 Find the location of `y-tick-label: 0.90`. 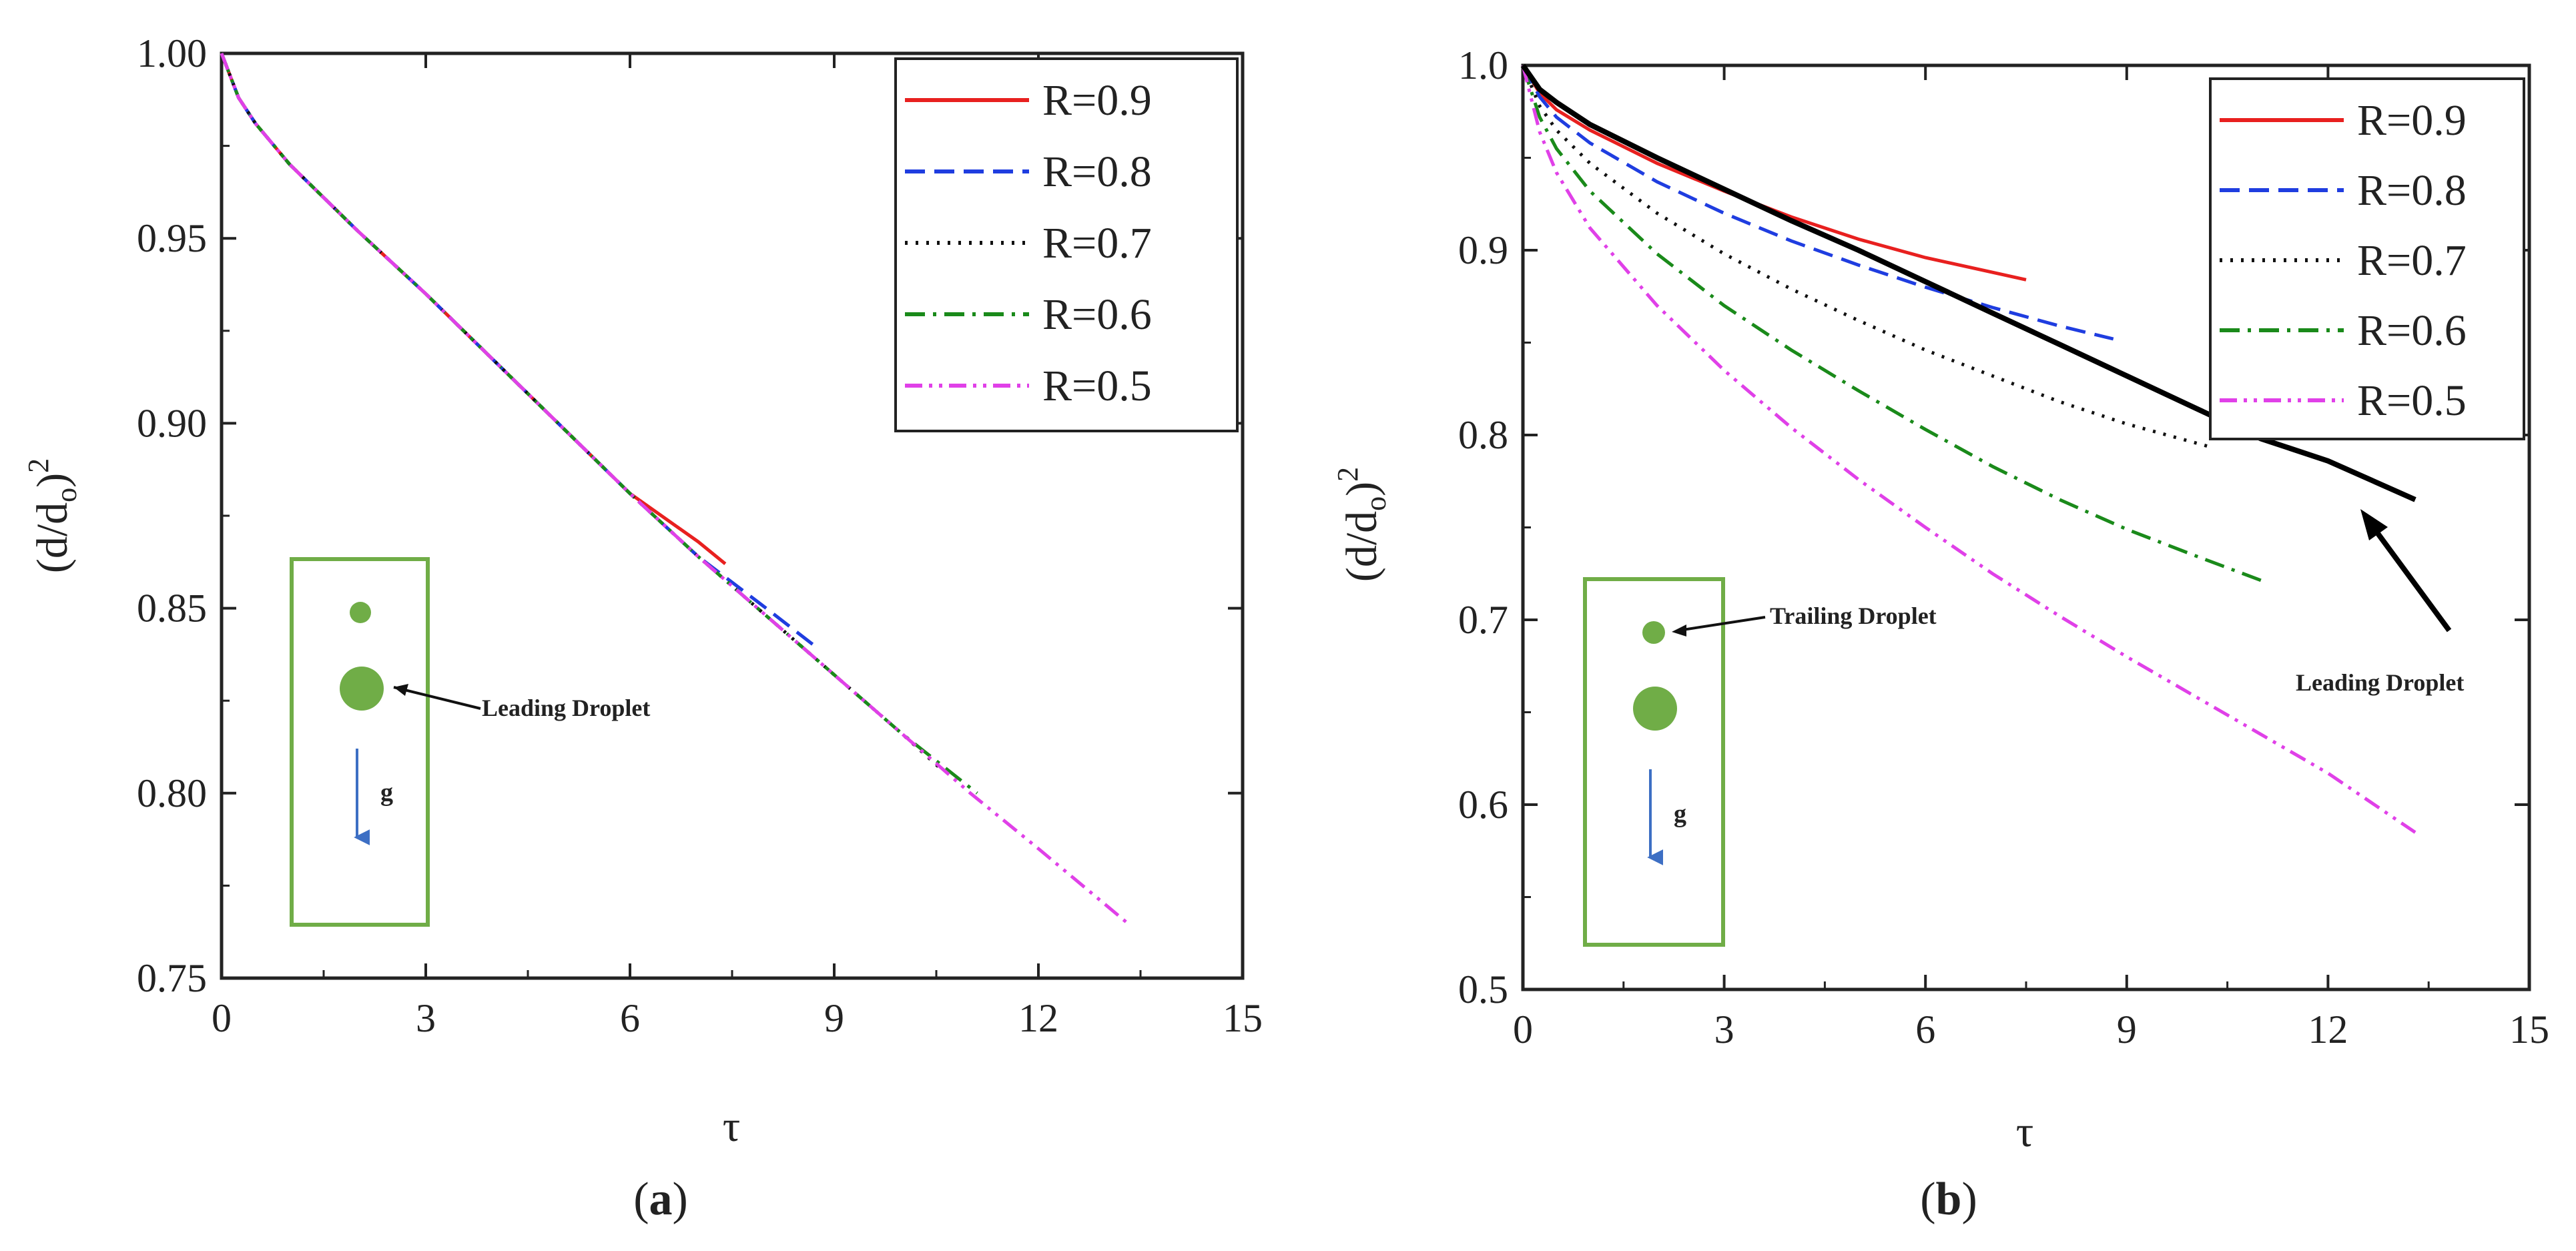

y-tick-label: 0.90 is located at coordinates (172, 423).